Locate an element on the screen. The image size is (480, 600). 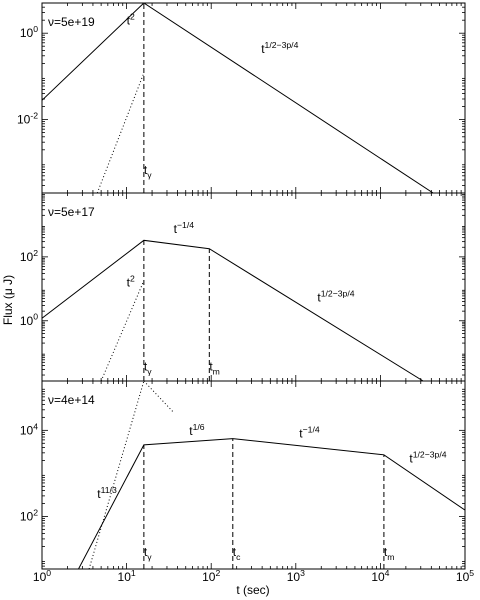
slope-annotation: t11/3 is located at coordinates (107, 493).